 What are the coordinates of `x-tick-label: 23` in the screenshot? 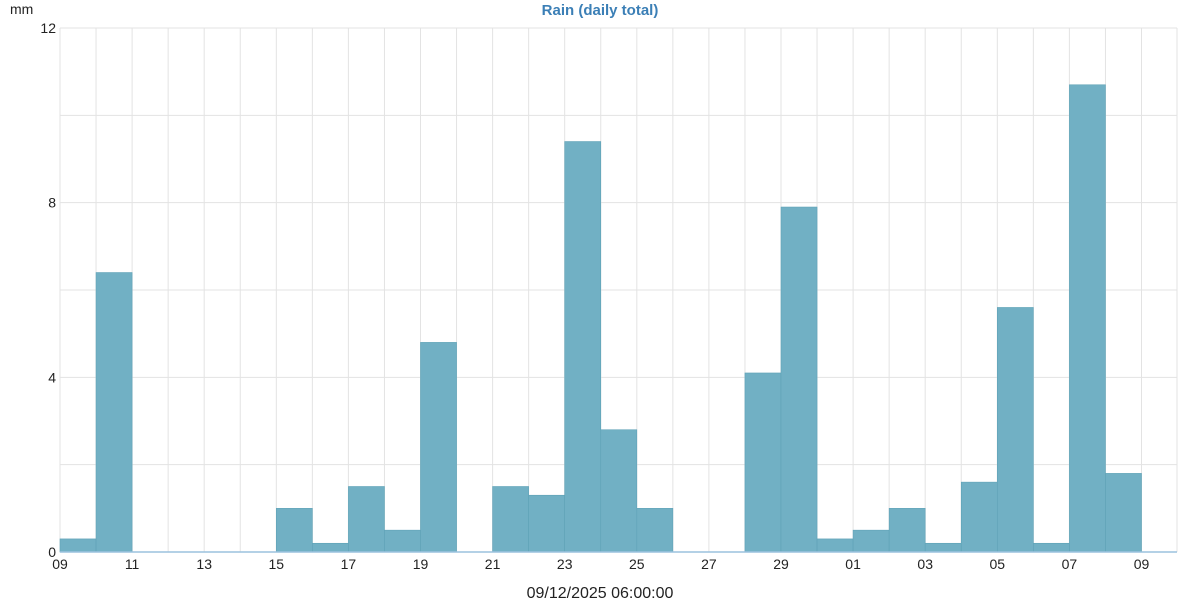 It's located at (565, 564).